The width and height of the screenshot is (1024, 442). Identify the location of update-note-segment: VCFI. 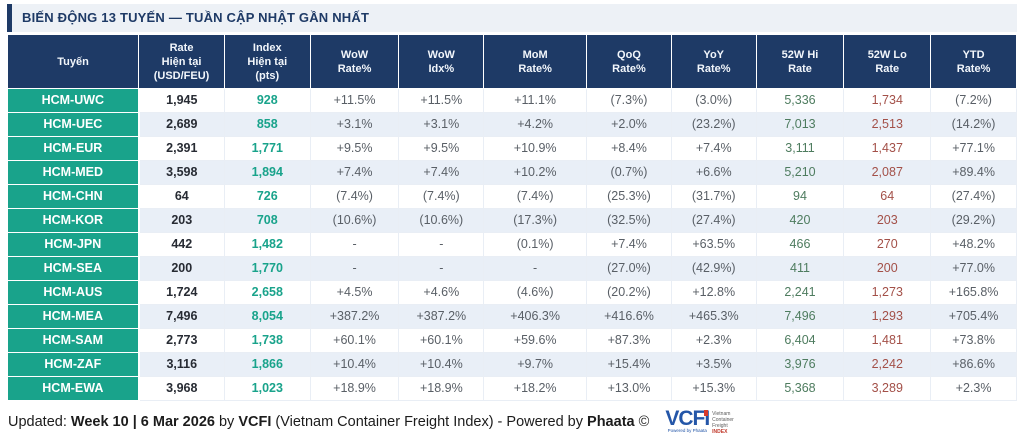
(255, 422).